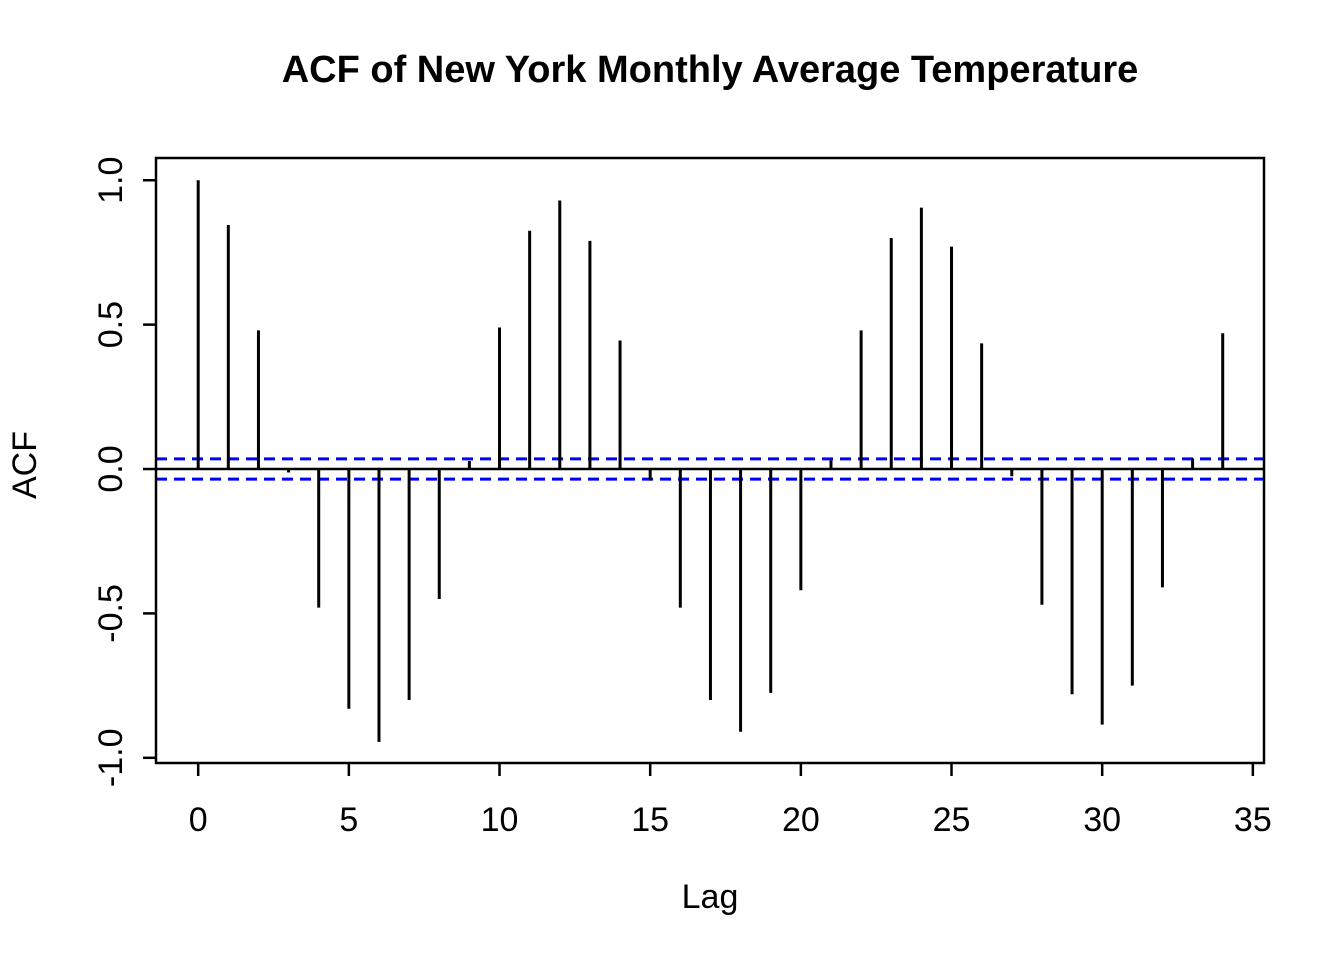 The height and width of the screenshot is (960, 1344). I want to click on x-axis-title: Lag, so click(710, 897).